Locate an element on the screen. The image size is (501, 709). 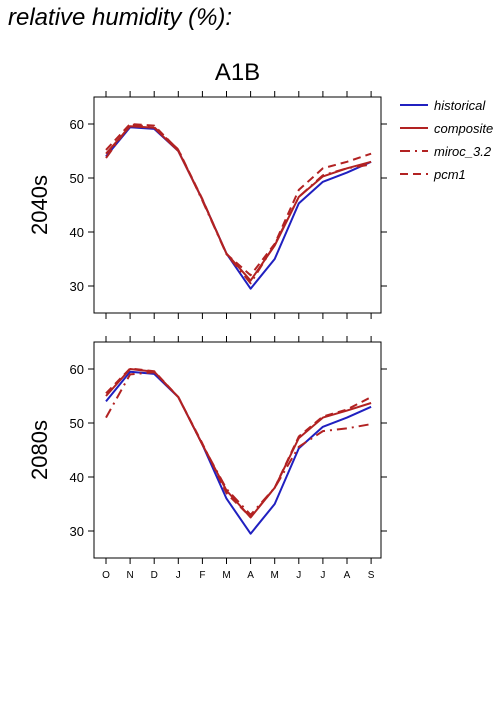
panel-label: 2080s is located at coordinates (39, 450).